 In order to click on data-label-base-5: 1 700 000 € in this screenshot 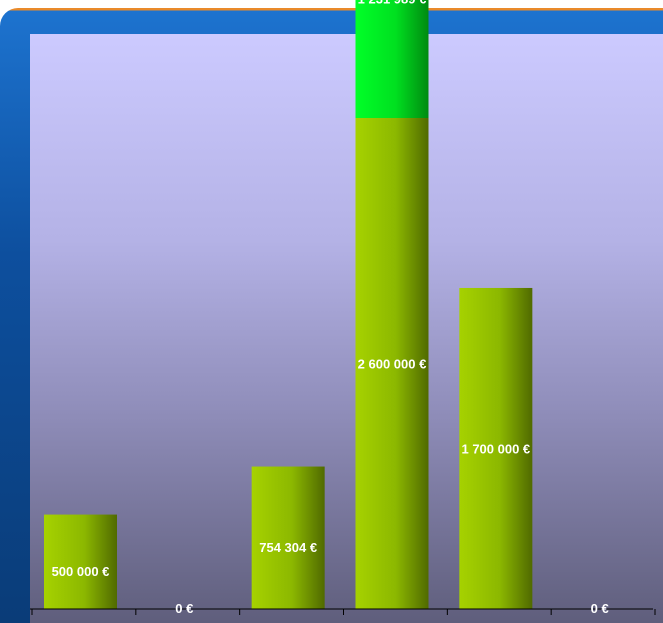, I will do `click(495, 448)`.